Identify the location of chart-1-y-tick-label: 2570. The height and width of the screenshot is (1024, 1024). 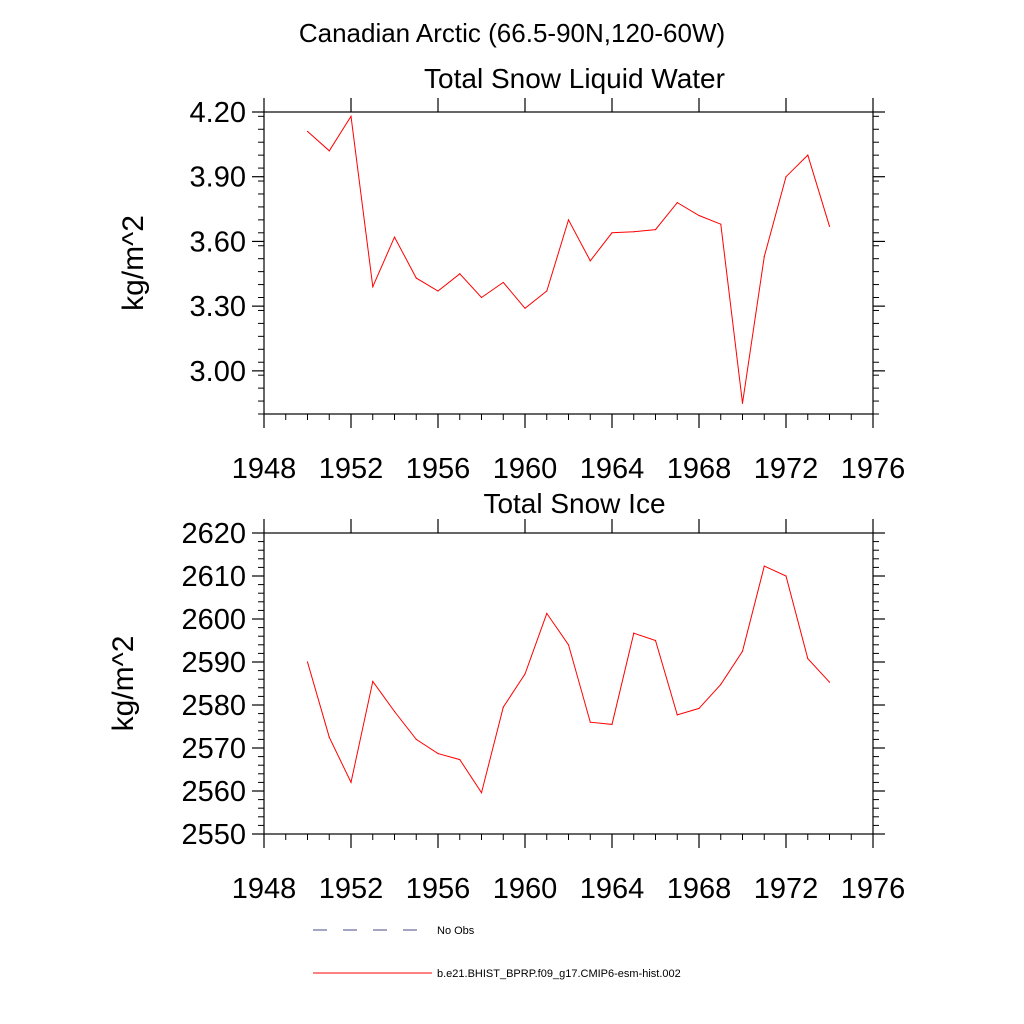
(213, 749).